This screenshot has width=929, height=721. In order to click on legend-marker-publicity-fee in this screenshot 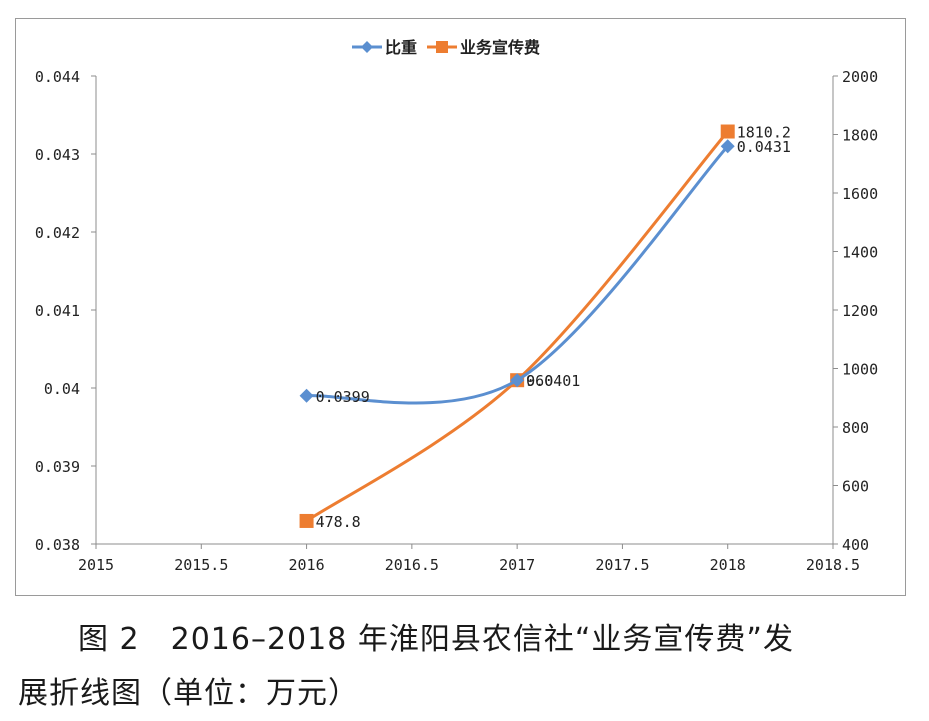, I will do `click(442, 47)`.